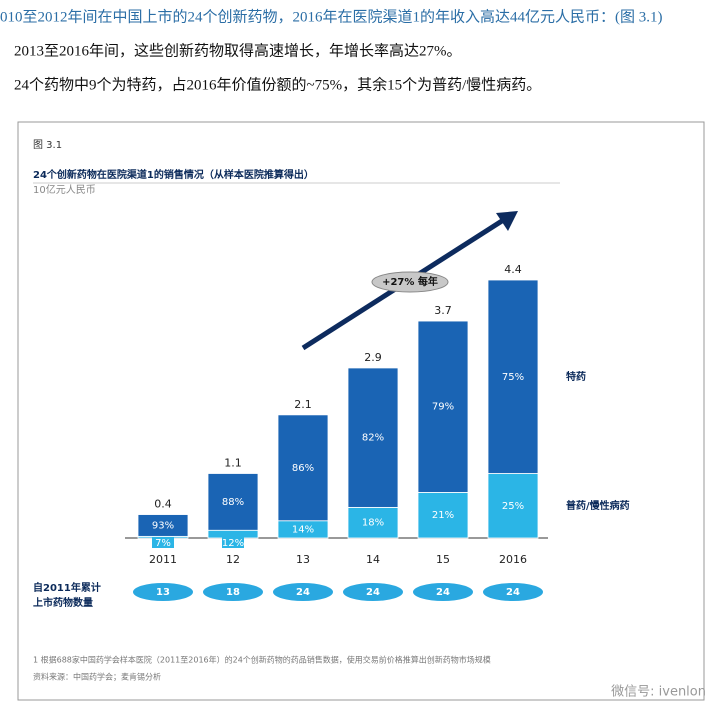  Describe the element at coordinates (303, 404) in the screenshot. I see `total-label: 2.1` at that location.